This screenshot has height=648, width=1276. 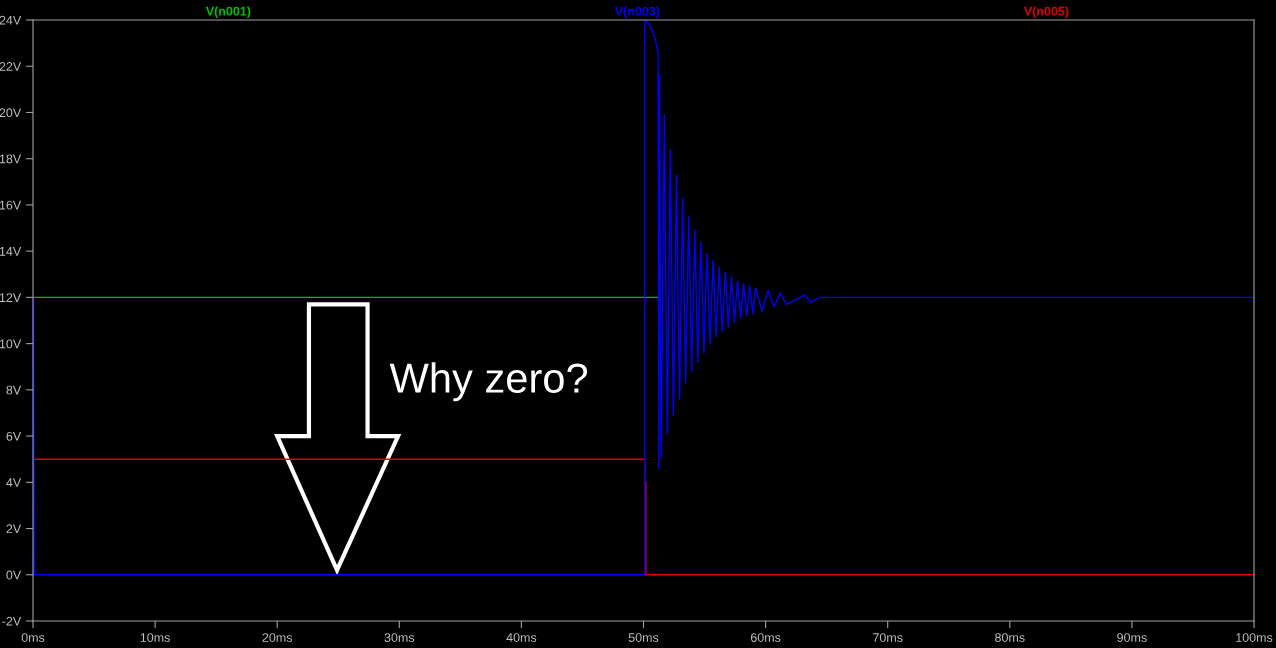 I want to click on x-tick-label: 40ms, so click(x=521, y=637).